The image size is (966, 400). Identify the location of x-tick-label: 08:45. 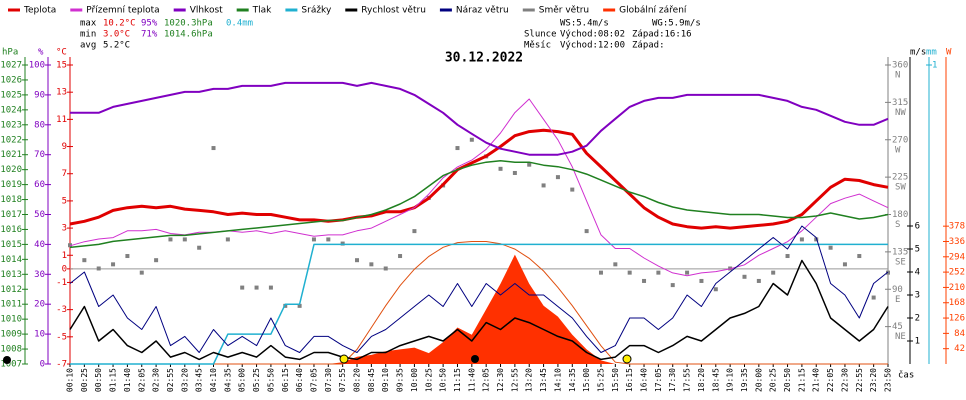
(371, 380).